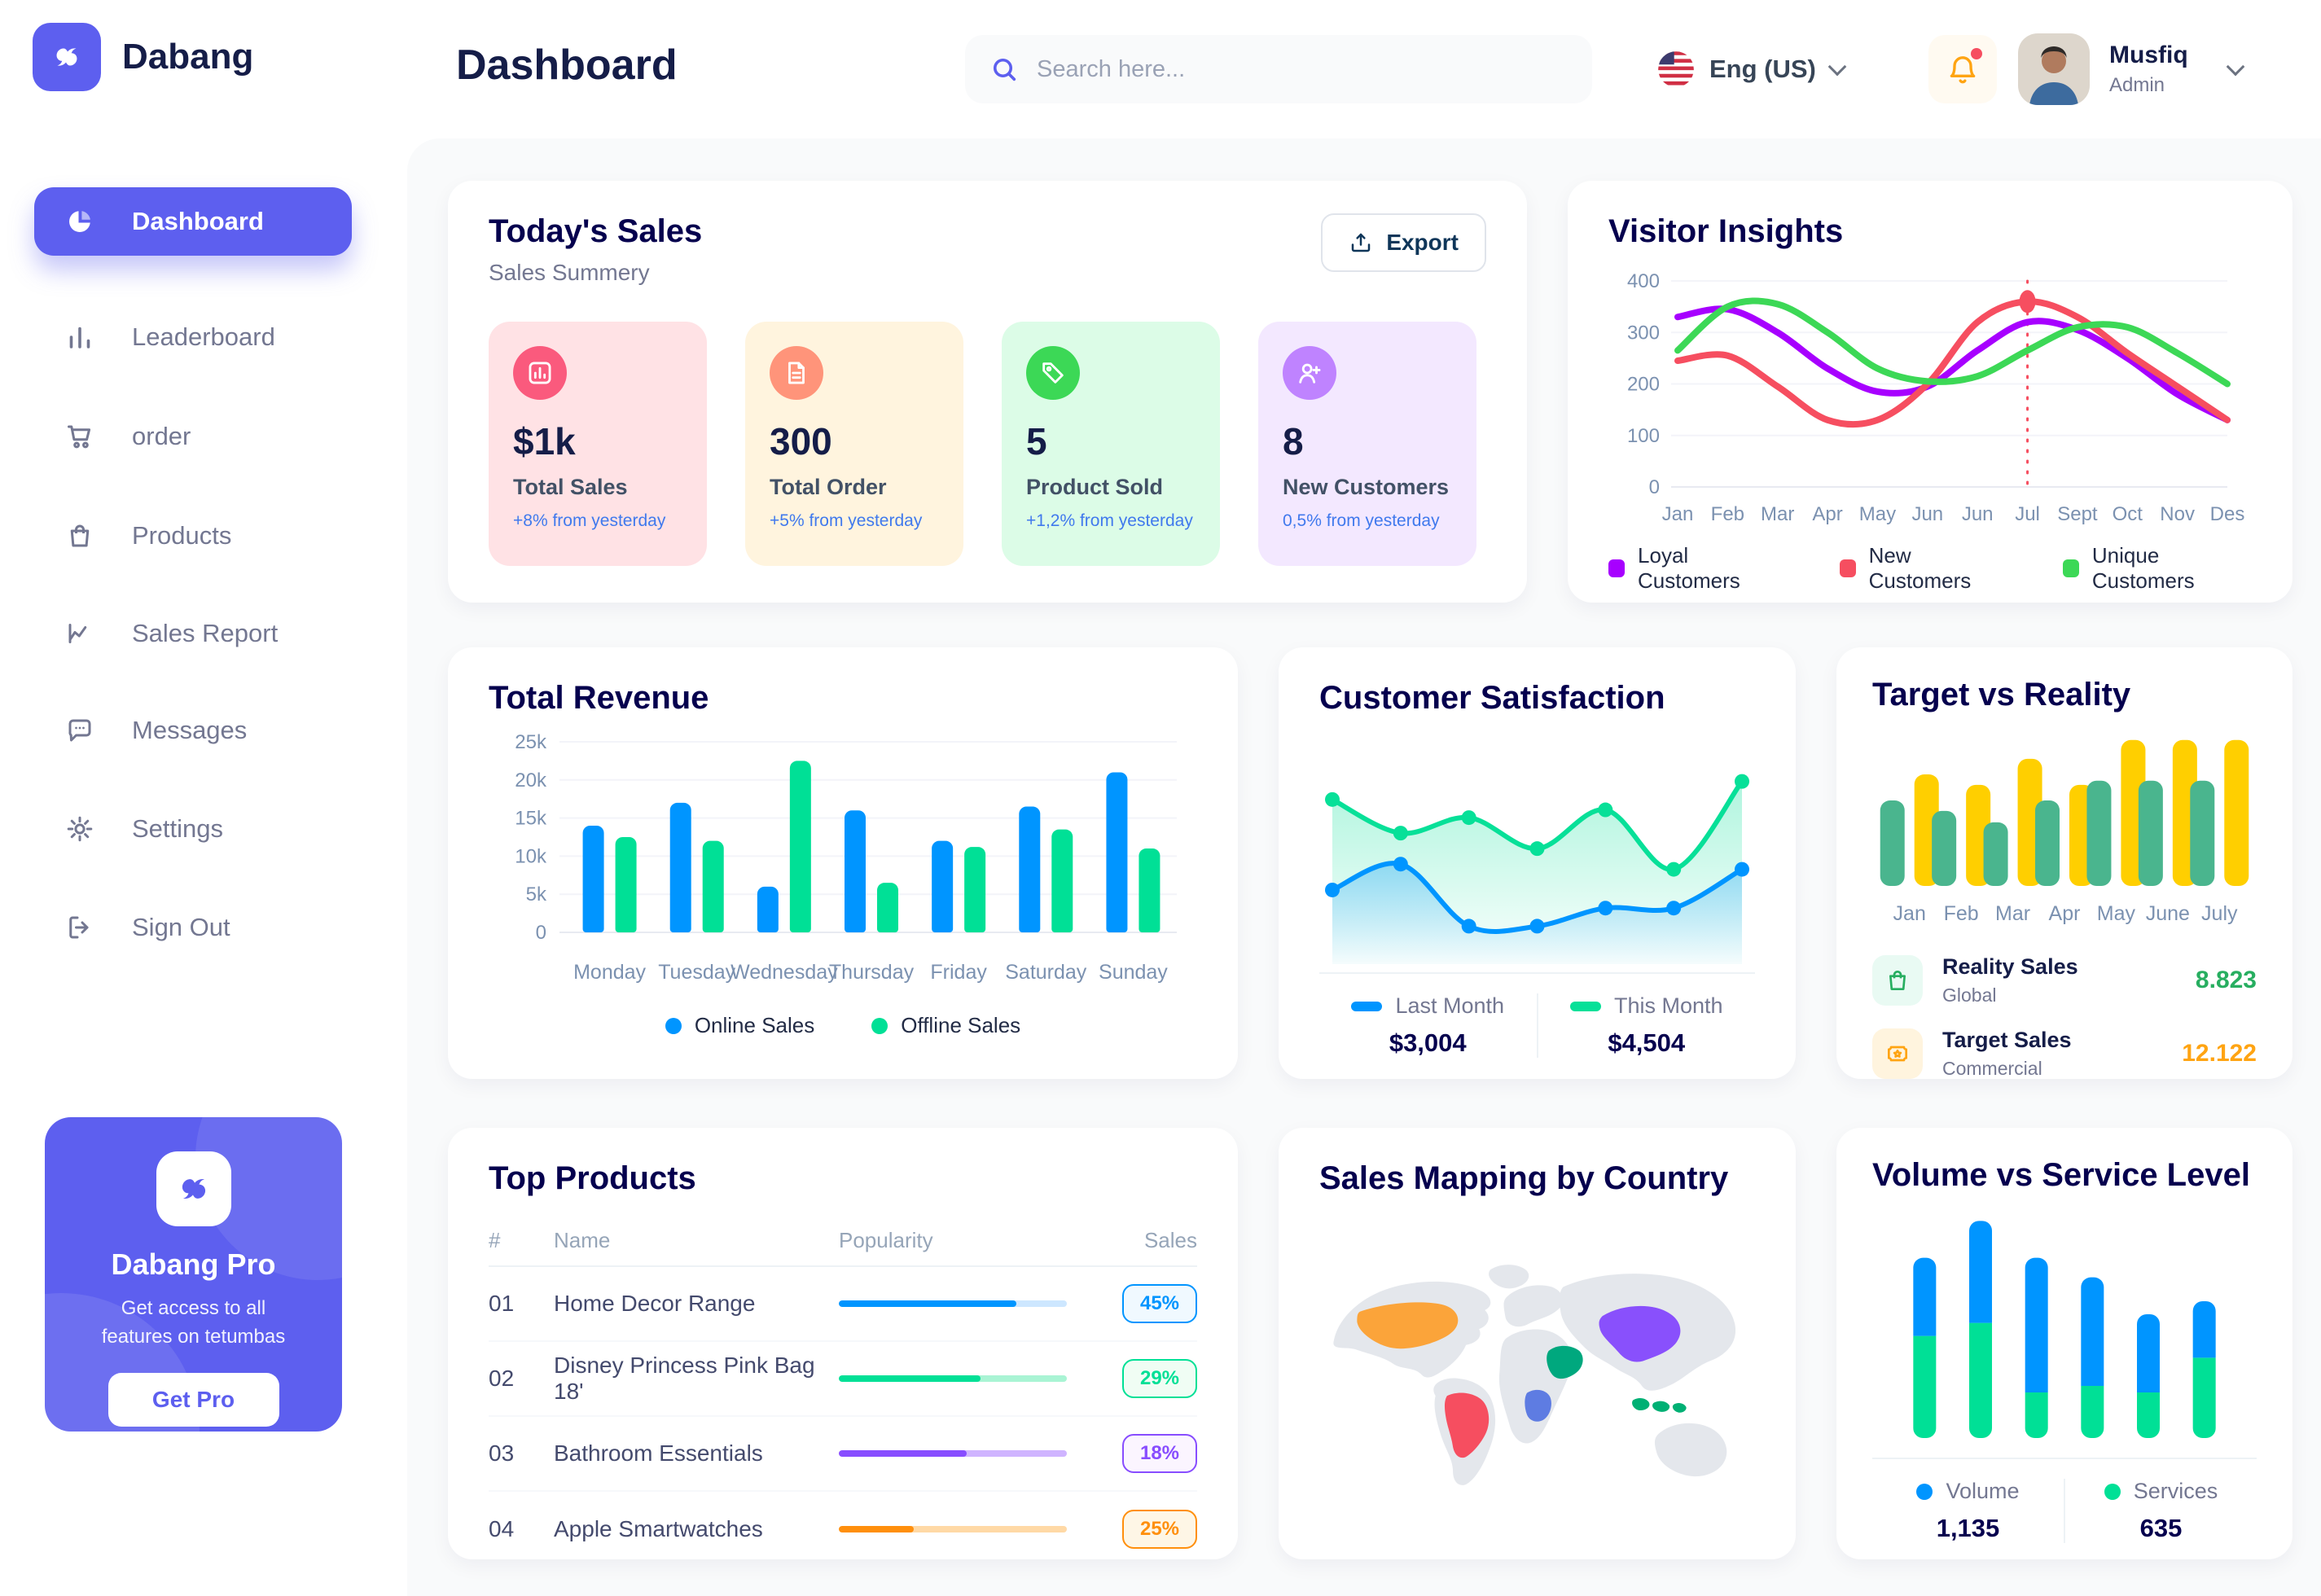 This screenshot has height=1596, width=2321. Describe the element at coordinates (1524, 1178) in the screenshot. I see `sales-map-title: Sales Mapping by Country` at that location.